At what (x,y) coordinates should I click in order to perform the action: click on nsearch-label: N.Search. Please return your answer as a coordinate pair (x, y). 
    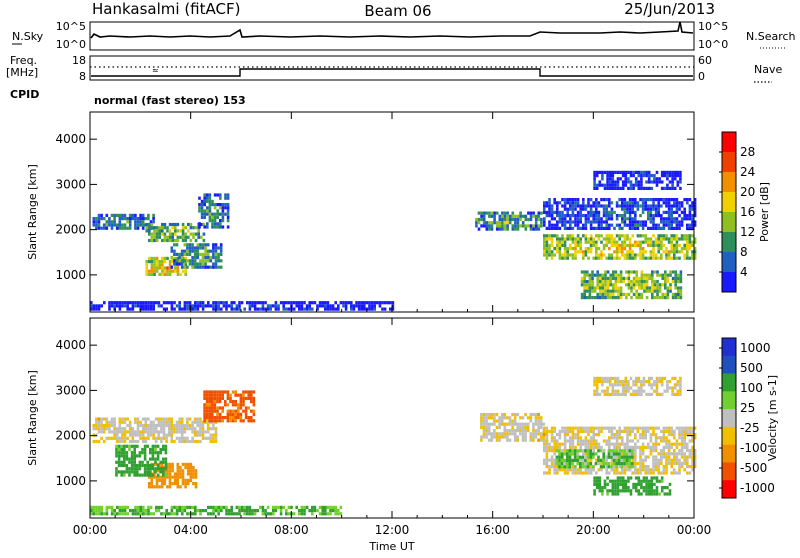
    Looking at the image, I should click on (771, 36).